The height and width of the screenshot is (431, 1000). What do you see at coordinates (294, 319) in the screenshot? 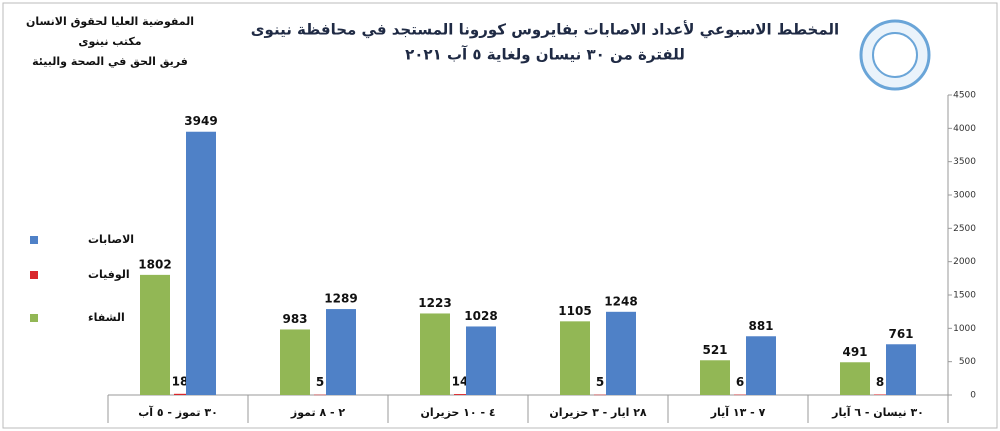
I see `data-label: 983` at bounding box center [294, 319].